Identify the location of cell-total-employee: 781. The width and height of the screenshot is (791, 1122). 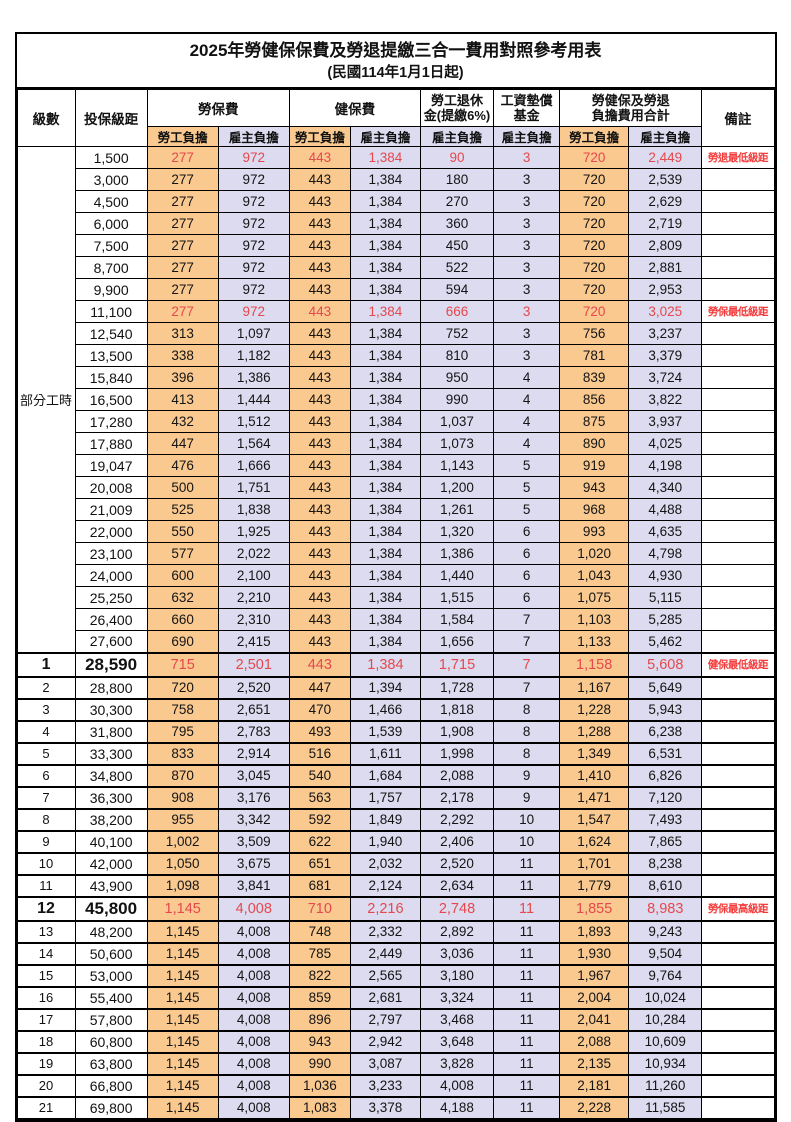
(594, 356).